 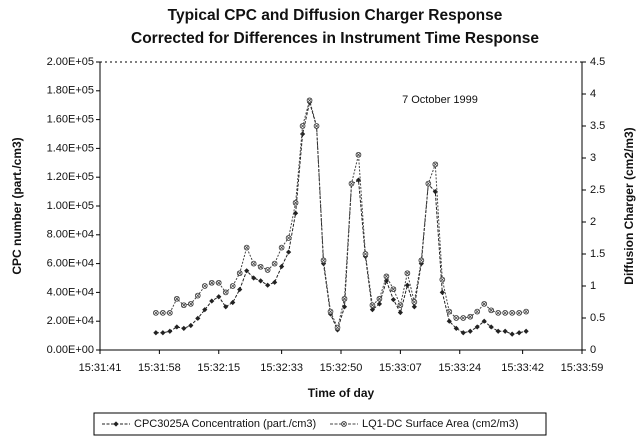 I want to click on y-tick-label: 2.00E+05, so click(x=70, y=62).